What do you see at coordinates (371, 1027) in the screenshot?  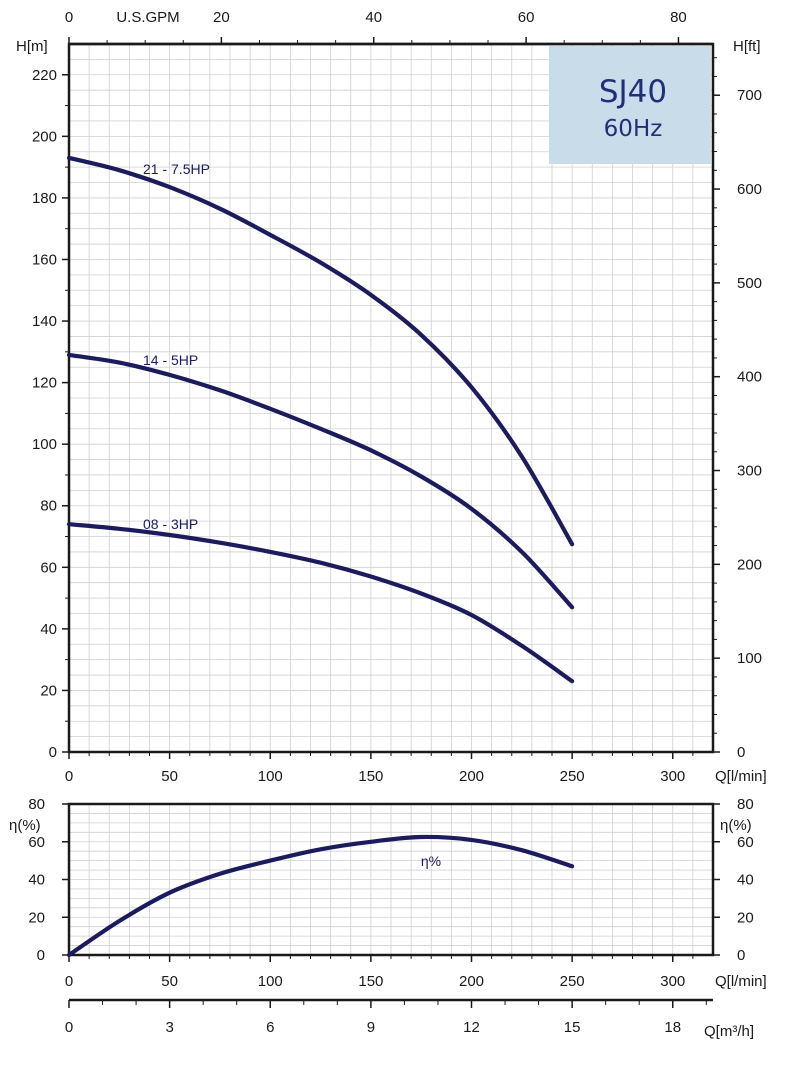 I see `flow-tick-label: 9` at bounding box center [371, 1027].